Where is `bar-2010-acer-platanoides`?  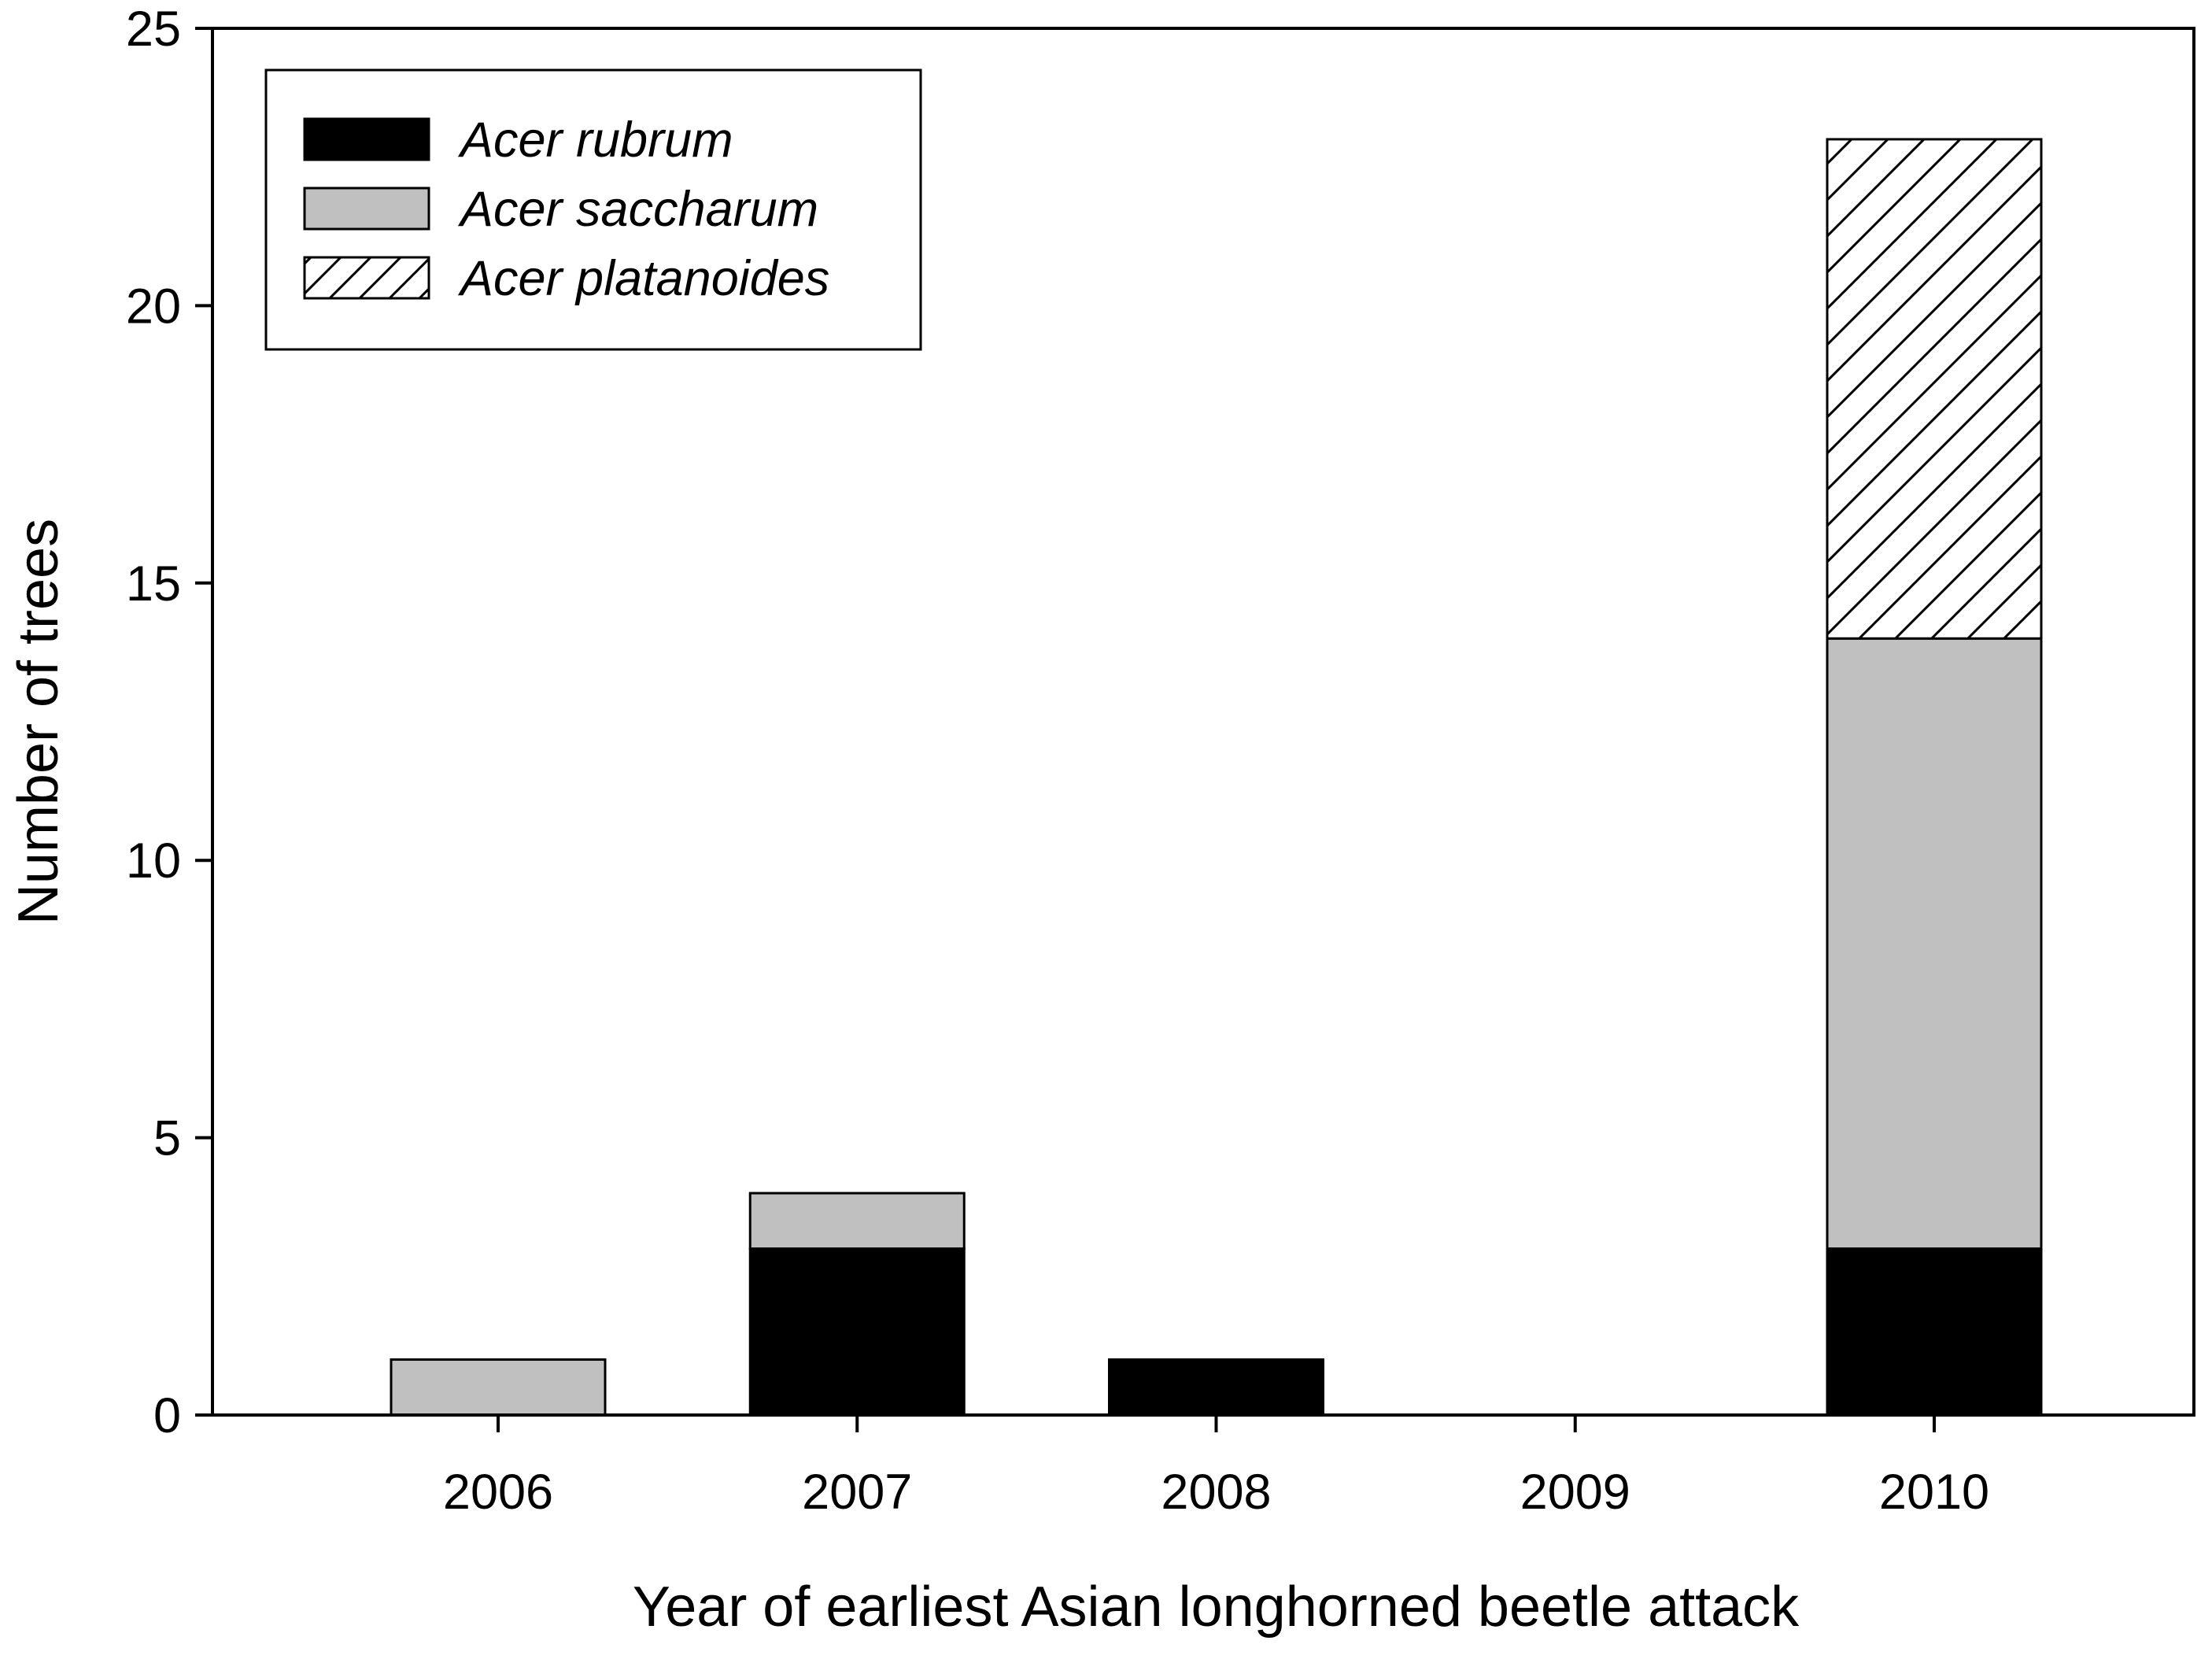
bar-2010-acer-platanoides is located at coordinates (1934, 389).